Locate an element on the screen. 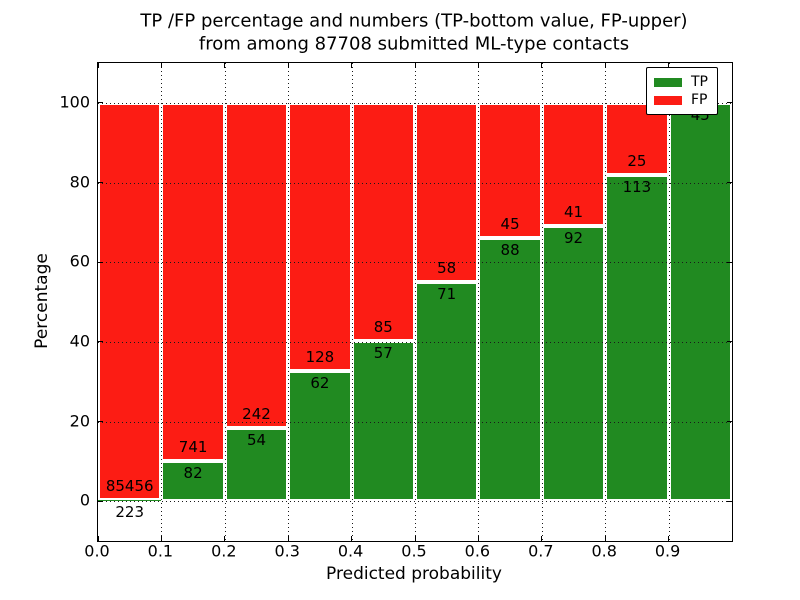 The height and width of the screenshot is (600, 800). legend-item-fp: FP is located at coordinates (685, 100).